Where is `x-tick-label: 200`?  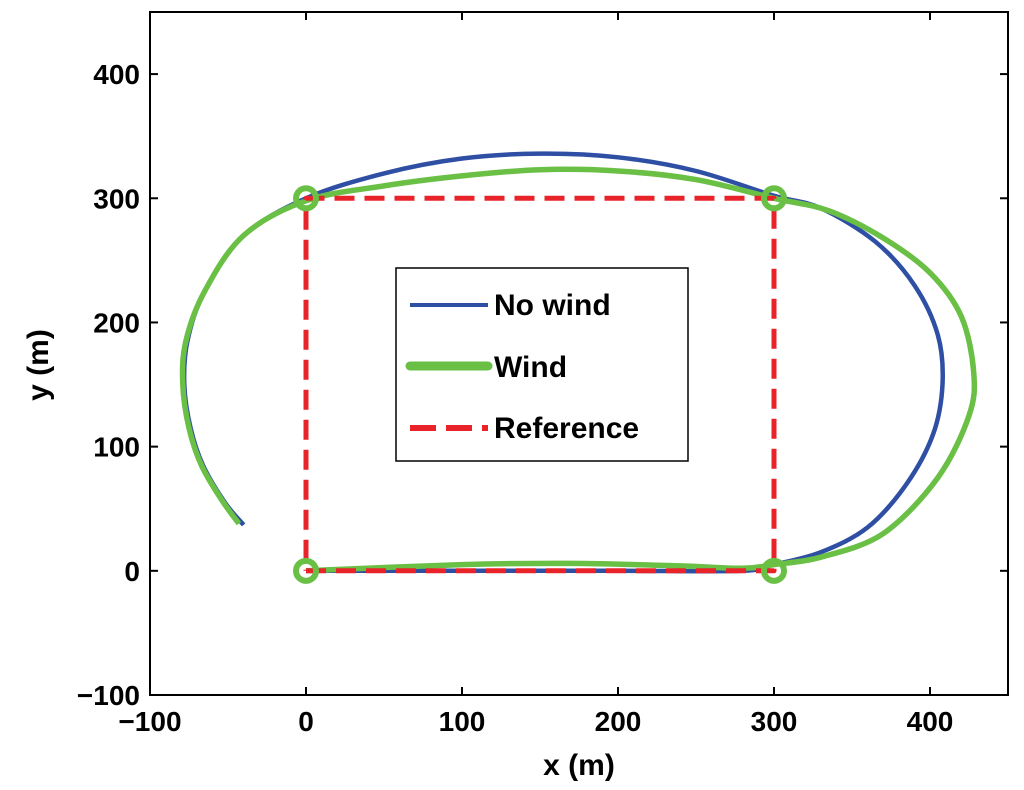
x-tick-label: 200 is located at coordinates (618, 721).